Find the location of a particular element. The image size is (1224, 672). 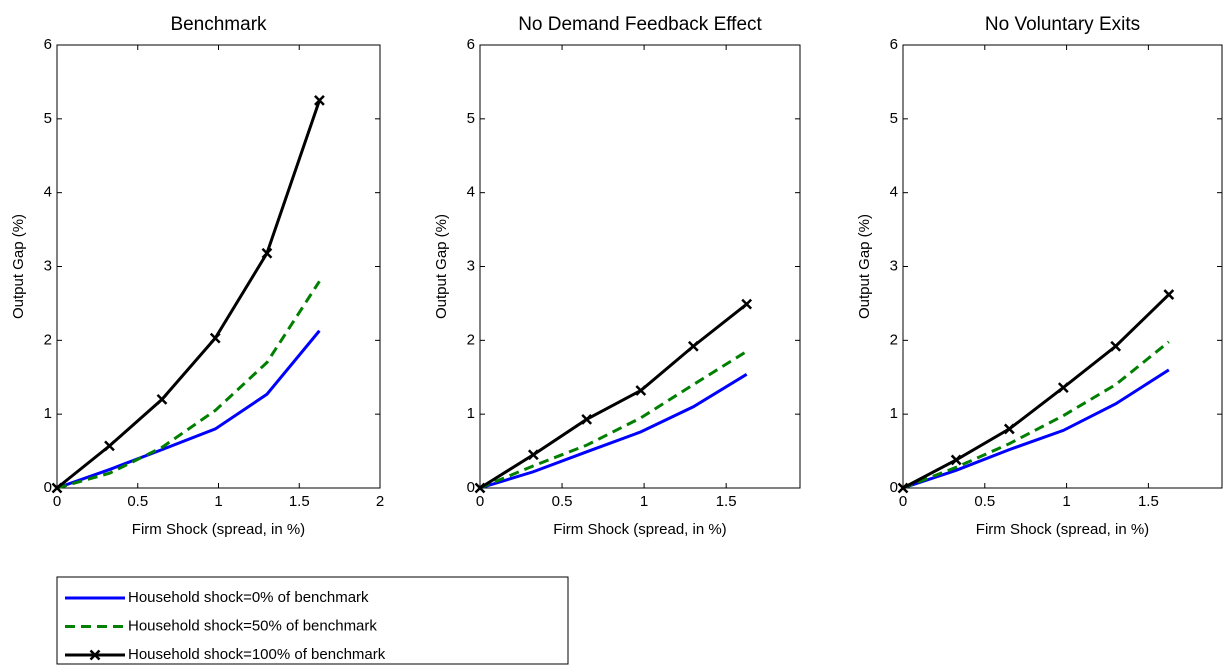

legend-label: Household shock=100% of benchmark is located at coordinates (257, 654).